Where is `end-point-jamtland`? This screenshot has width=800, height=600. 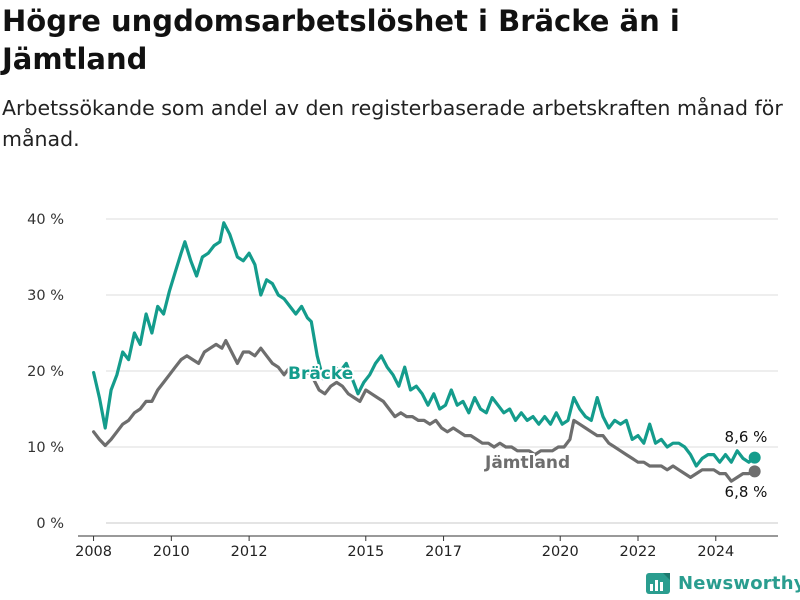 end-point-jamtland is located at coordinates (754, 471).